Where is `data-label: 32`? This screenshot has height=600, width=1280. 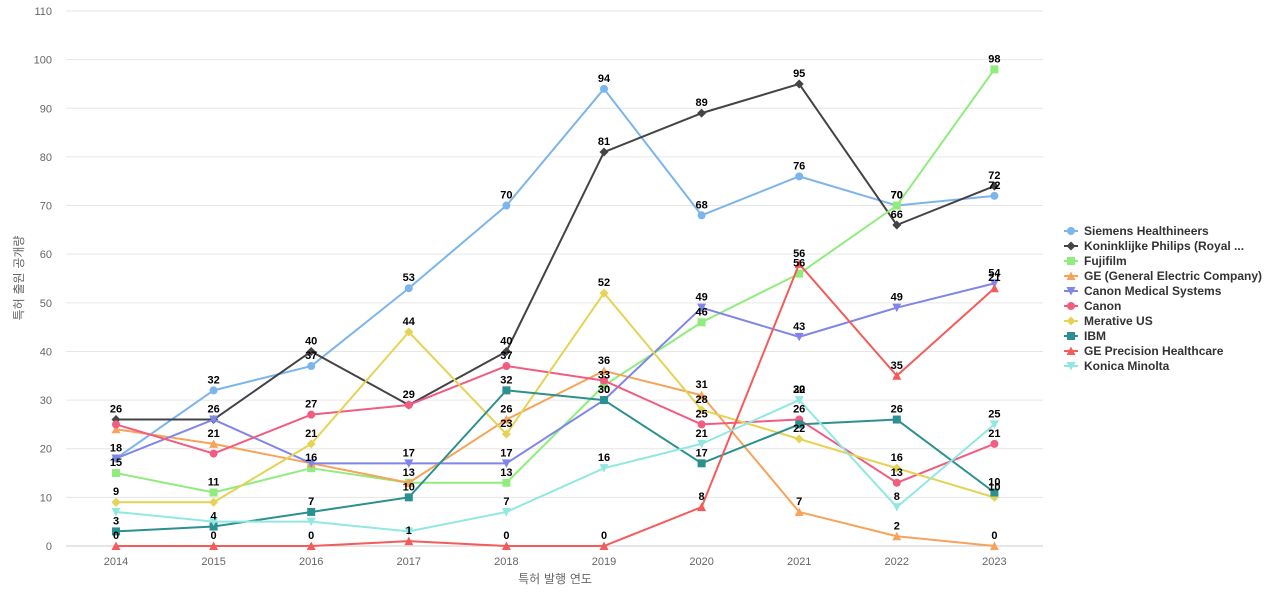
data-label: 32 is located at coordinates (506, 380).